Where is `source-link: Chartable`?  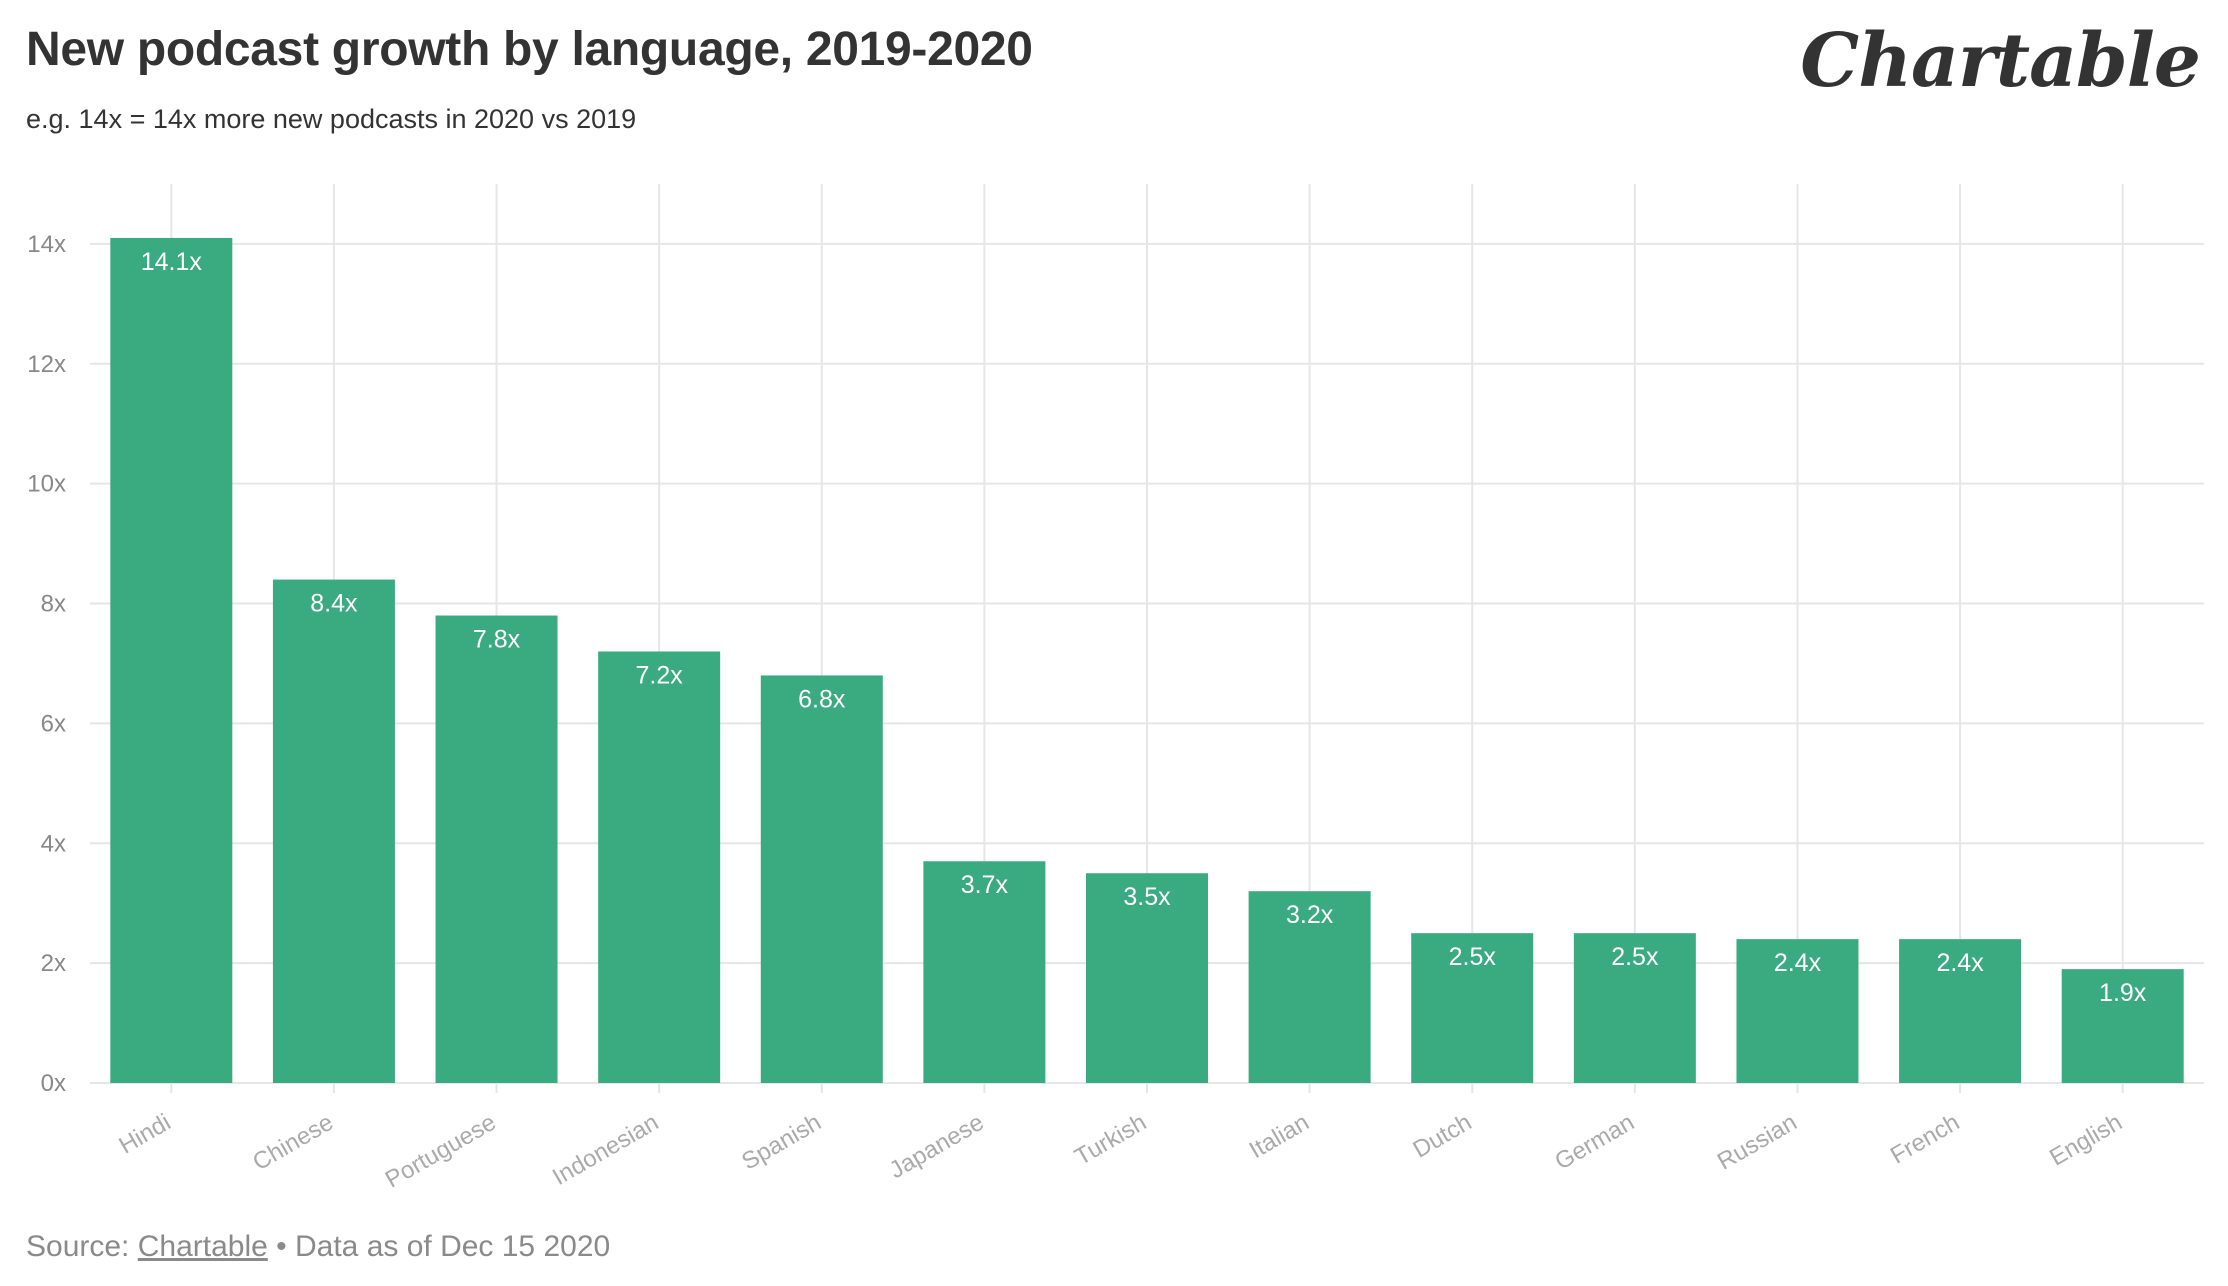 source-link: Chartable is located at coordinates (202, 1246).